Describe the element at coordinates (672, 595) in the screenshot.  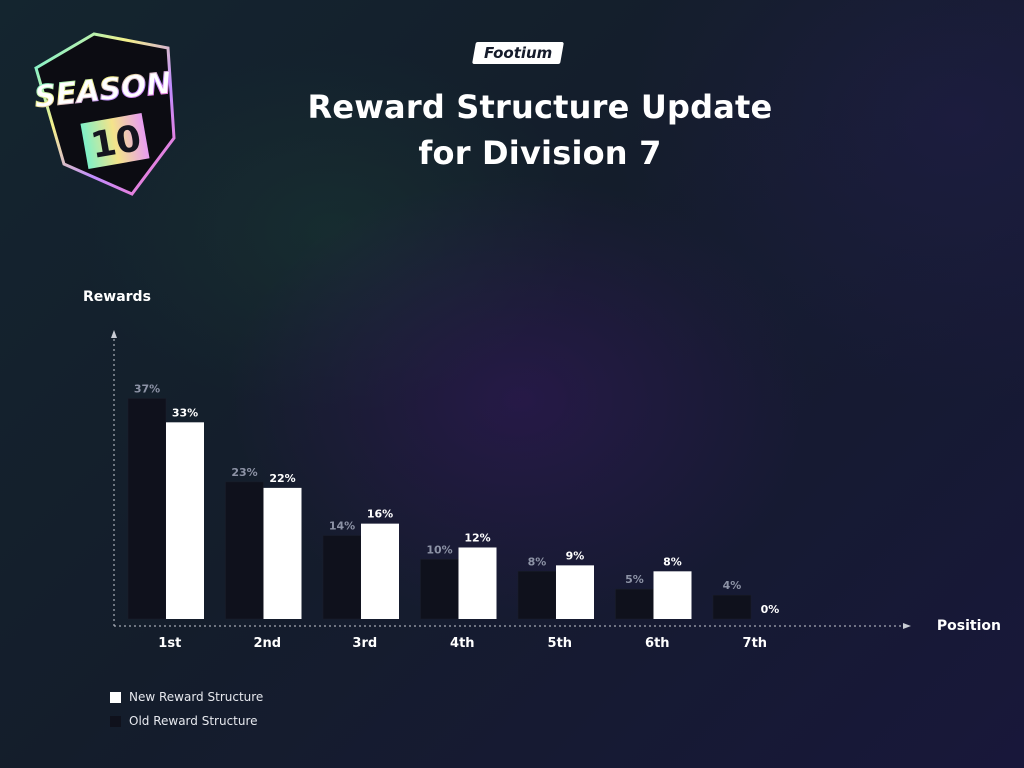
I see `bar-new-6th` at that location.